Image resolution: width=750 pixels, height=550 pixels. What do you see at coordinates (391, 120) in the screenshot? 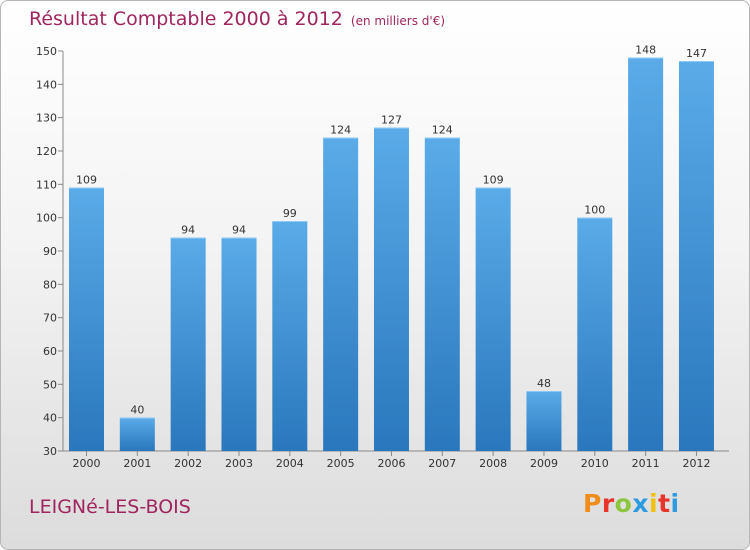
I see `data-label-2006: 127` at bounding box center [391, 120].